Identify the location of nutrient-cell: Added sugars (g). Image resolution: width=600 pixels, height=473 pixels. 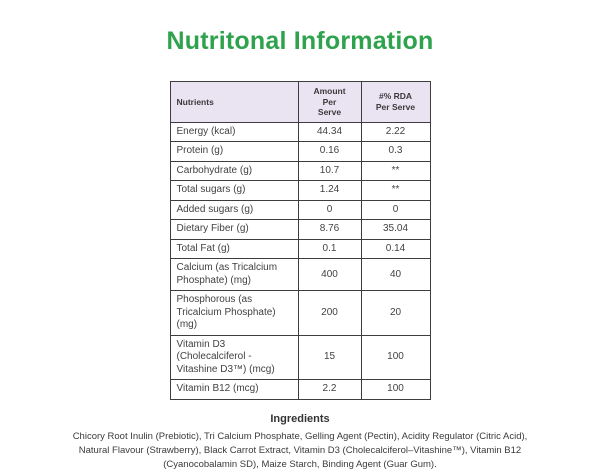
(234, 210).